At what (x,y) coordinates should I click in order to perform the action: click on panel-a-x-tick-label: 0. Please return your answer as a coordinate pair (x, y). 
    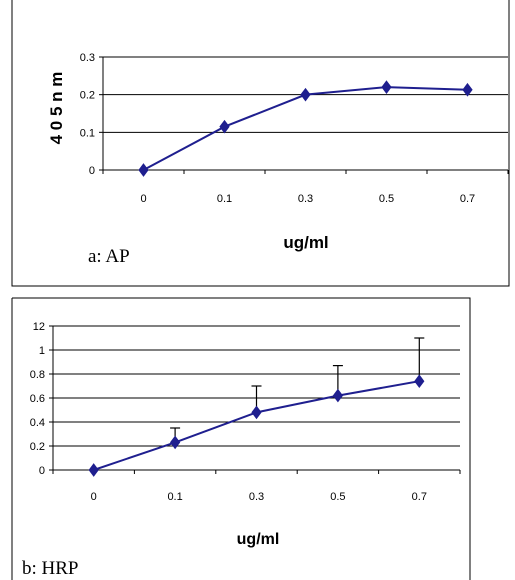
    Looking at the image, I should click on (143, 199).